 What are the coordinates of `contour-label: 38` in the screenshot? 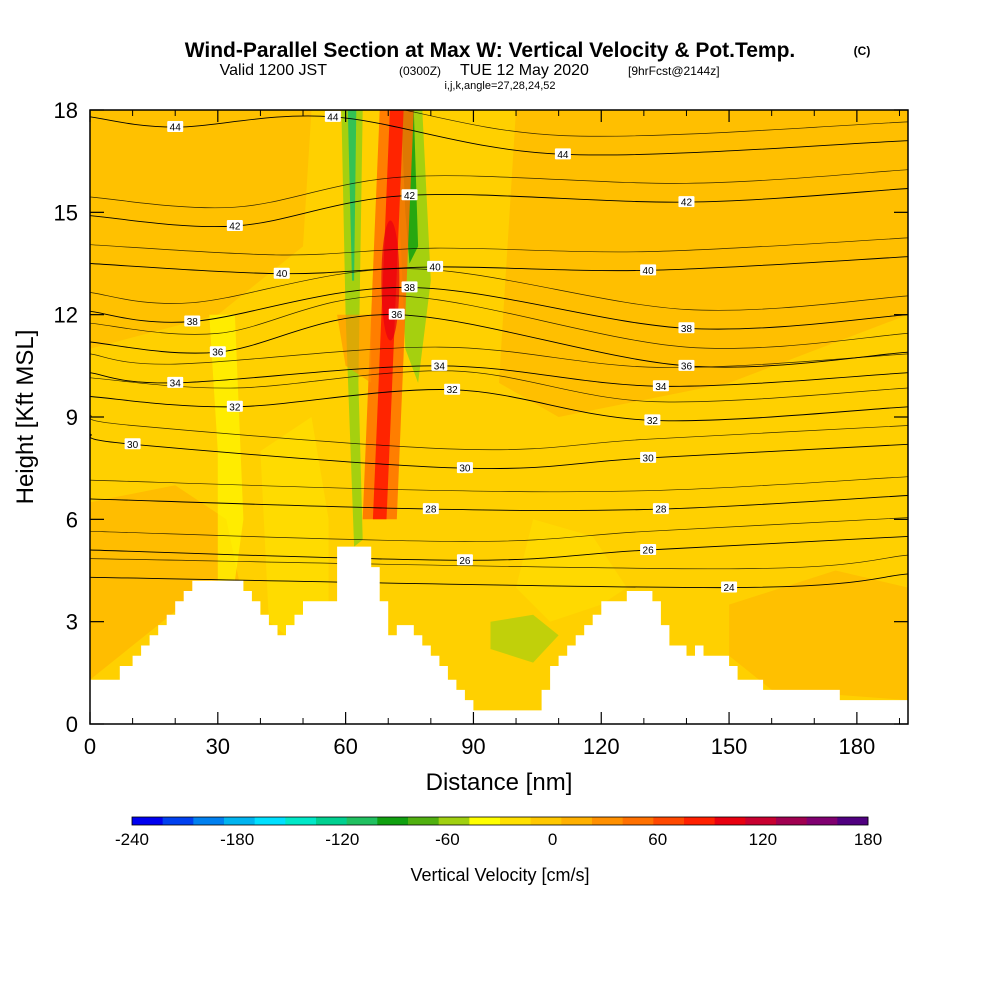 It's located at (192, 321).